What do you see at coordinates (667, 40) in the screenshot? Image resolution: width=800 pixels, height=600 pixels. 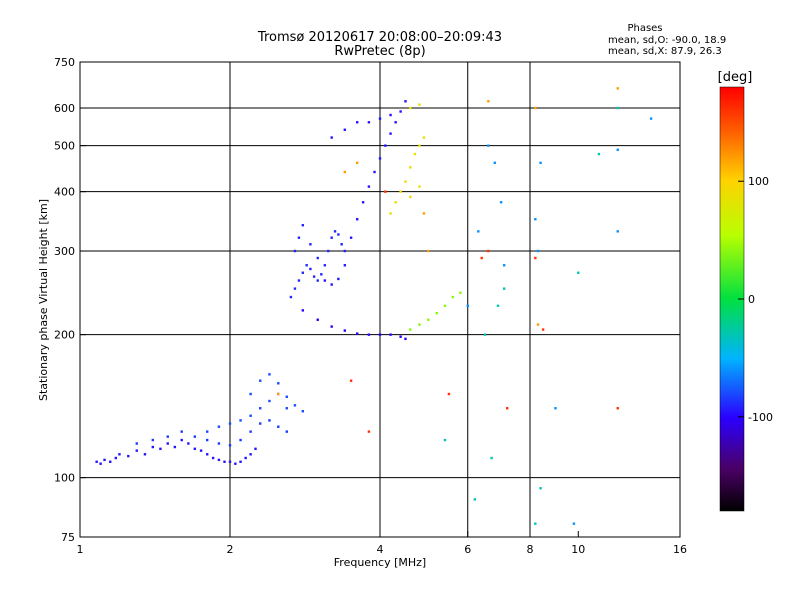 I see `phase-info-o: mean, sd,O: -90.0, 18.9` at bounding box center [667, 40].